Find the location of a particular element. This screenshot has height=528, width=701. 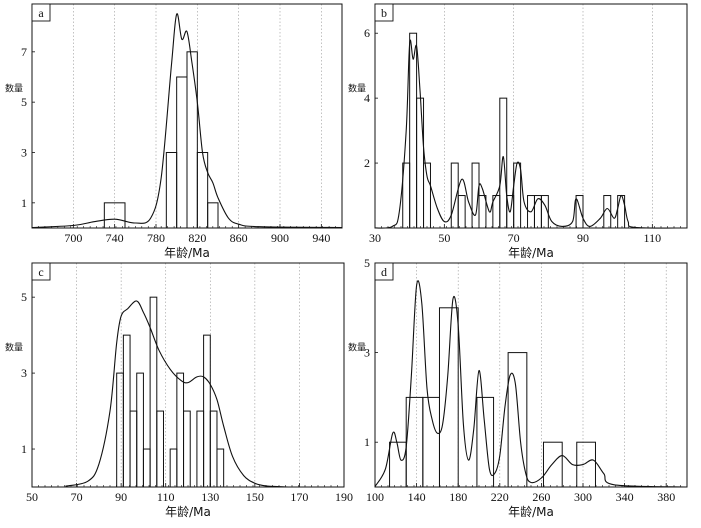

panel-letter: a is located at coordinates (41, 13).